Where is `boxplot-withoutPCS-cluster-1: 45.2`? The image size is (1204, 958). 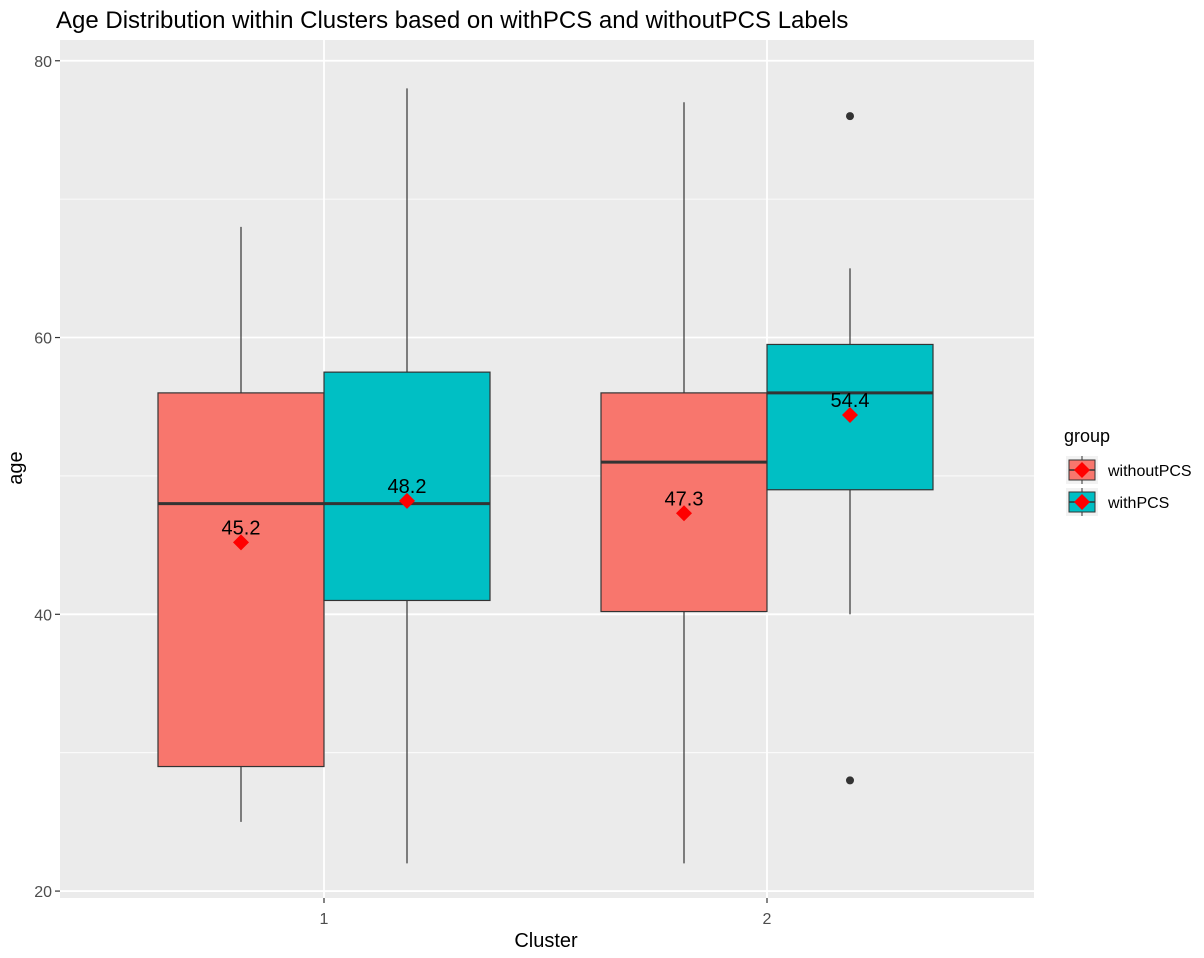
boxplot-withoutPCS-cluster-1: 45.2 is located at coordinates (241, 524).